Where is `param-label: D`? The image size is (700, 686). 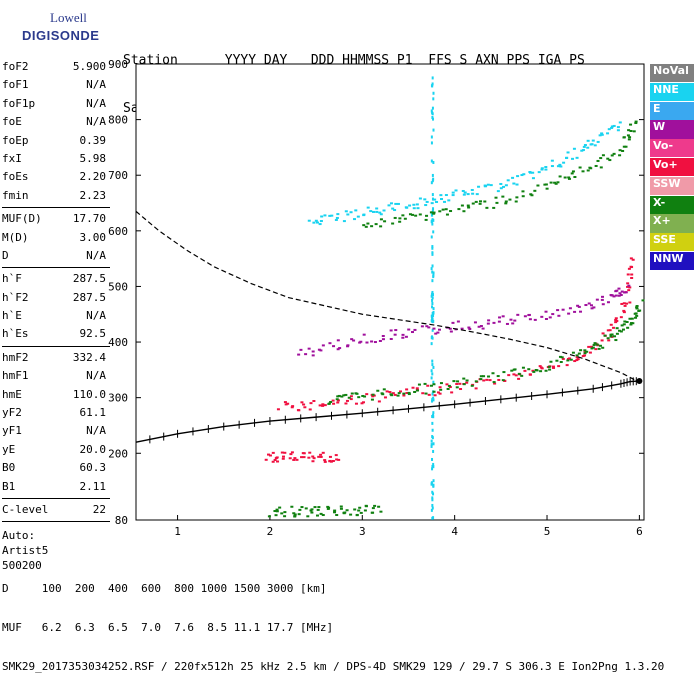
param-label: D is located at coordinates (5, 255).